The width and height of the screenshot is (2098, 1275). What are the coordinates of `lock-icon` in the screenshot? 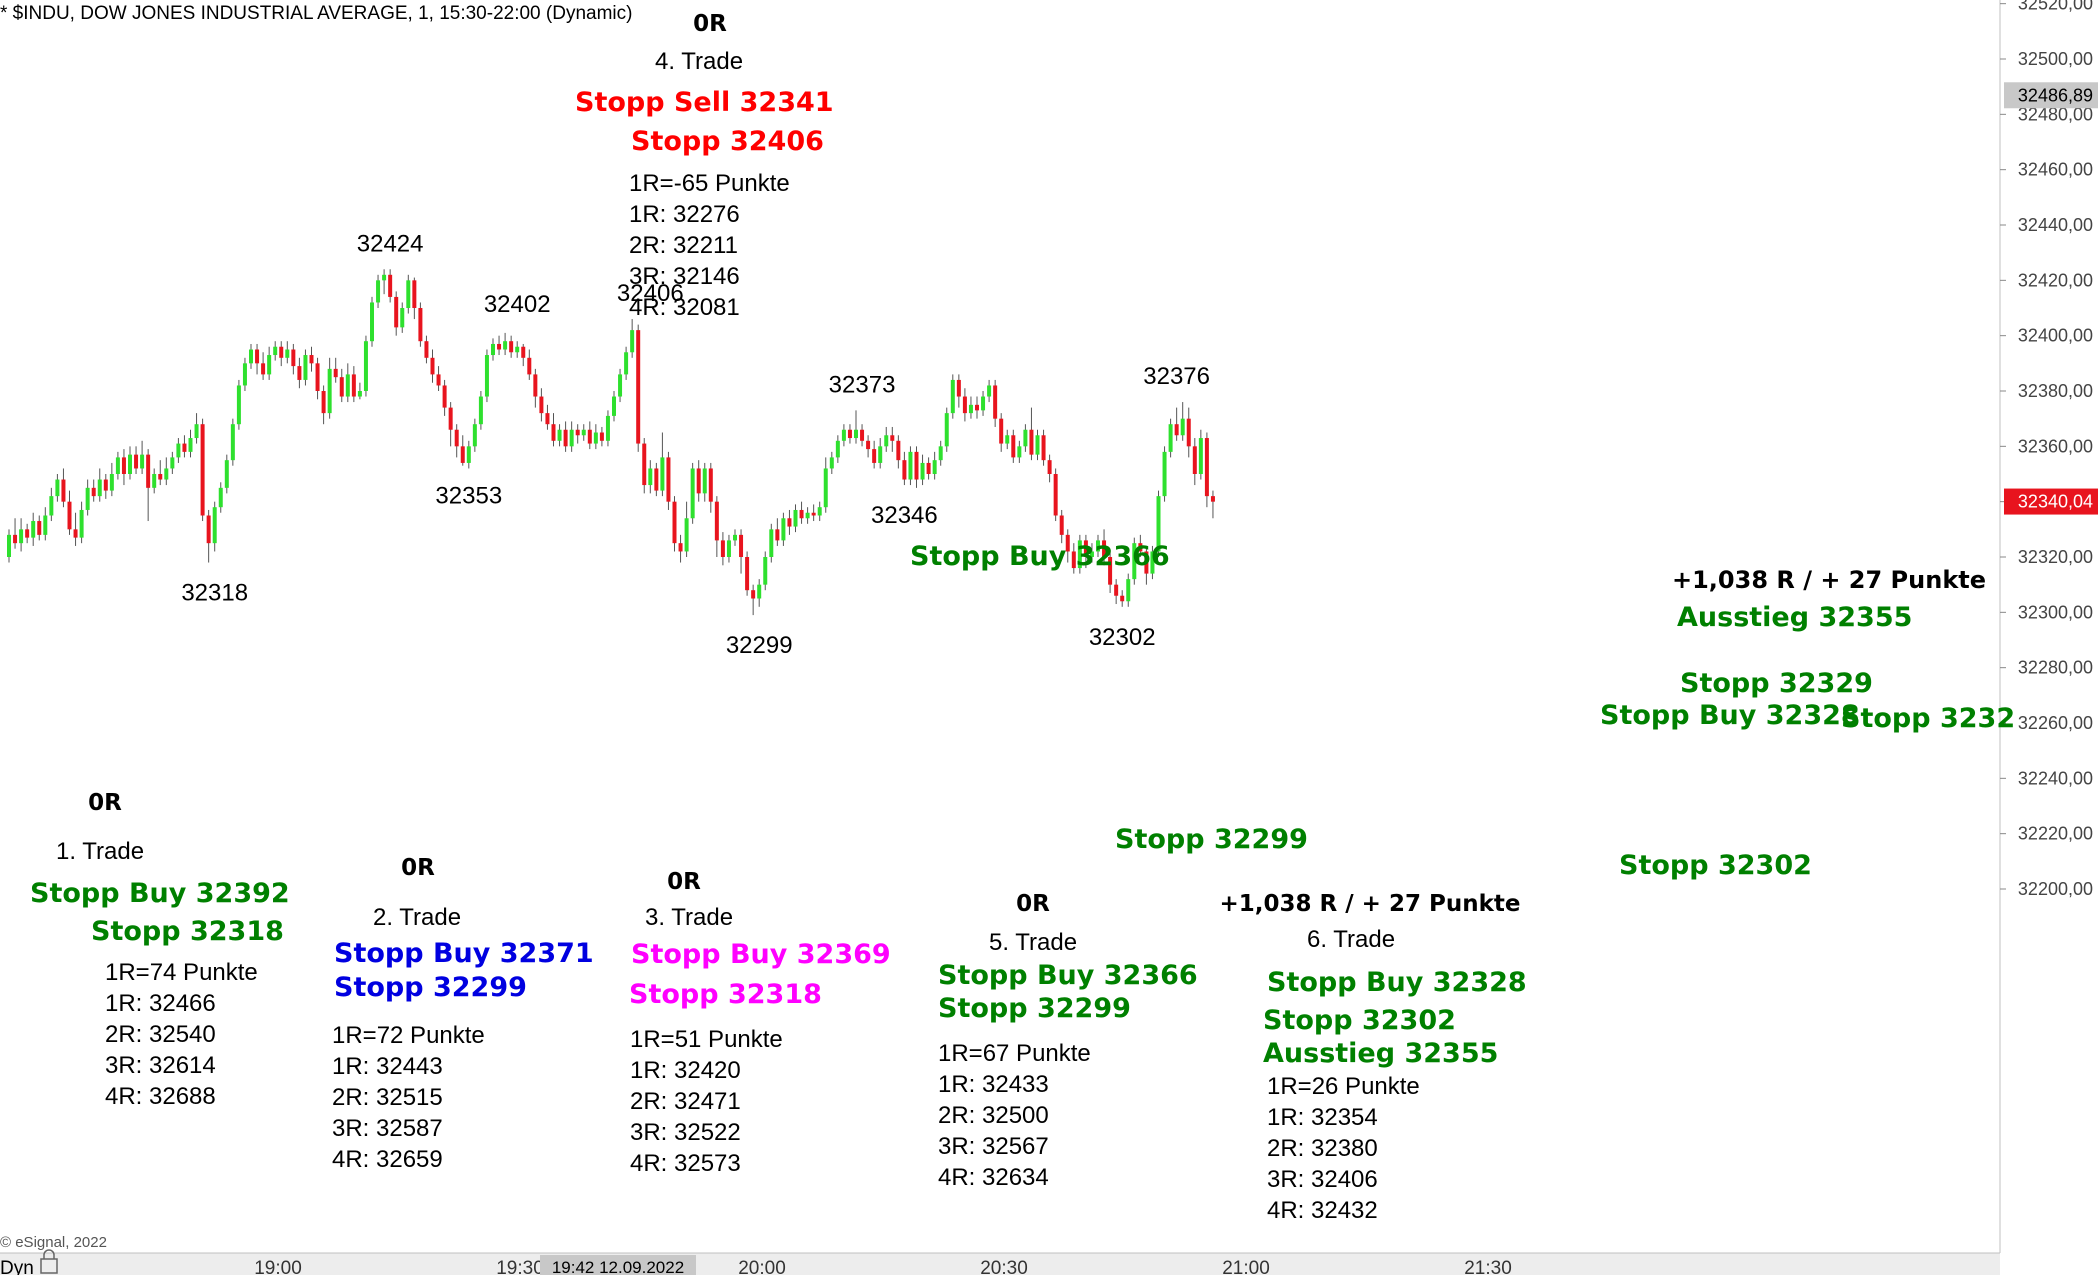 It's located at (49, 1261).